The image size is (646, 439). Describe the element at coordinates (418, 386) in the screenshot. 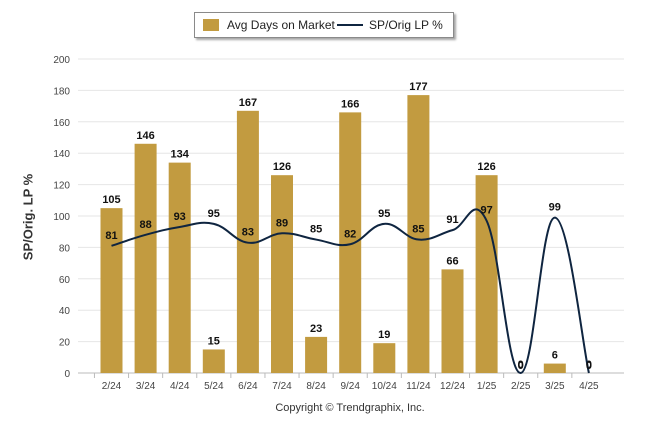

I see `x-tick-label: 11/24` at that location.